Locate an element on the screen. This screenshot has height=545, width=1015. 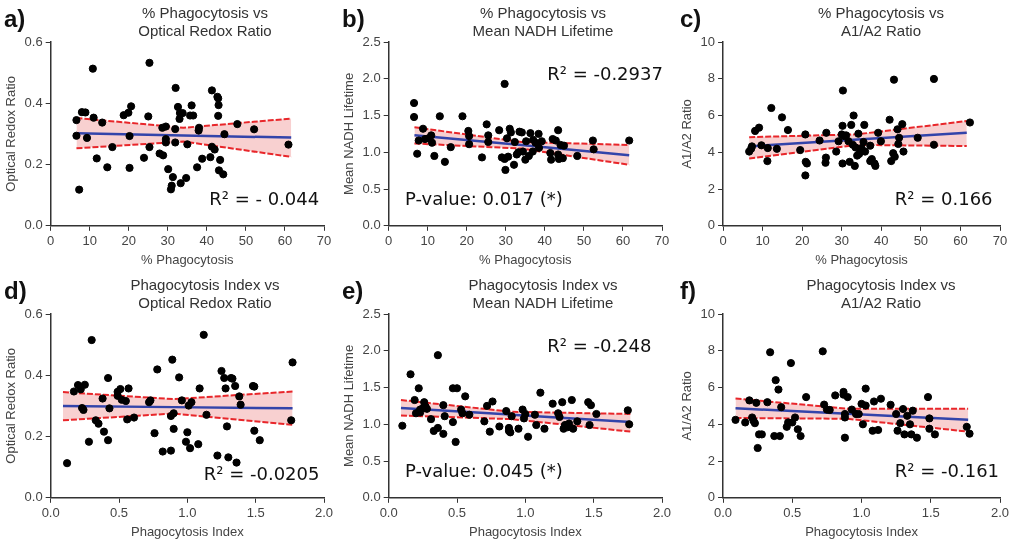
chart-title: Phagocytosis Index vs Optical Redox Ratio is located at coordinates (205, 294).